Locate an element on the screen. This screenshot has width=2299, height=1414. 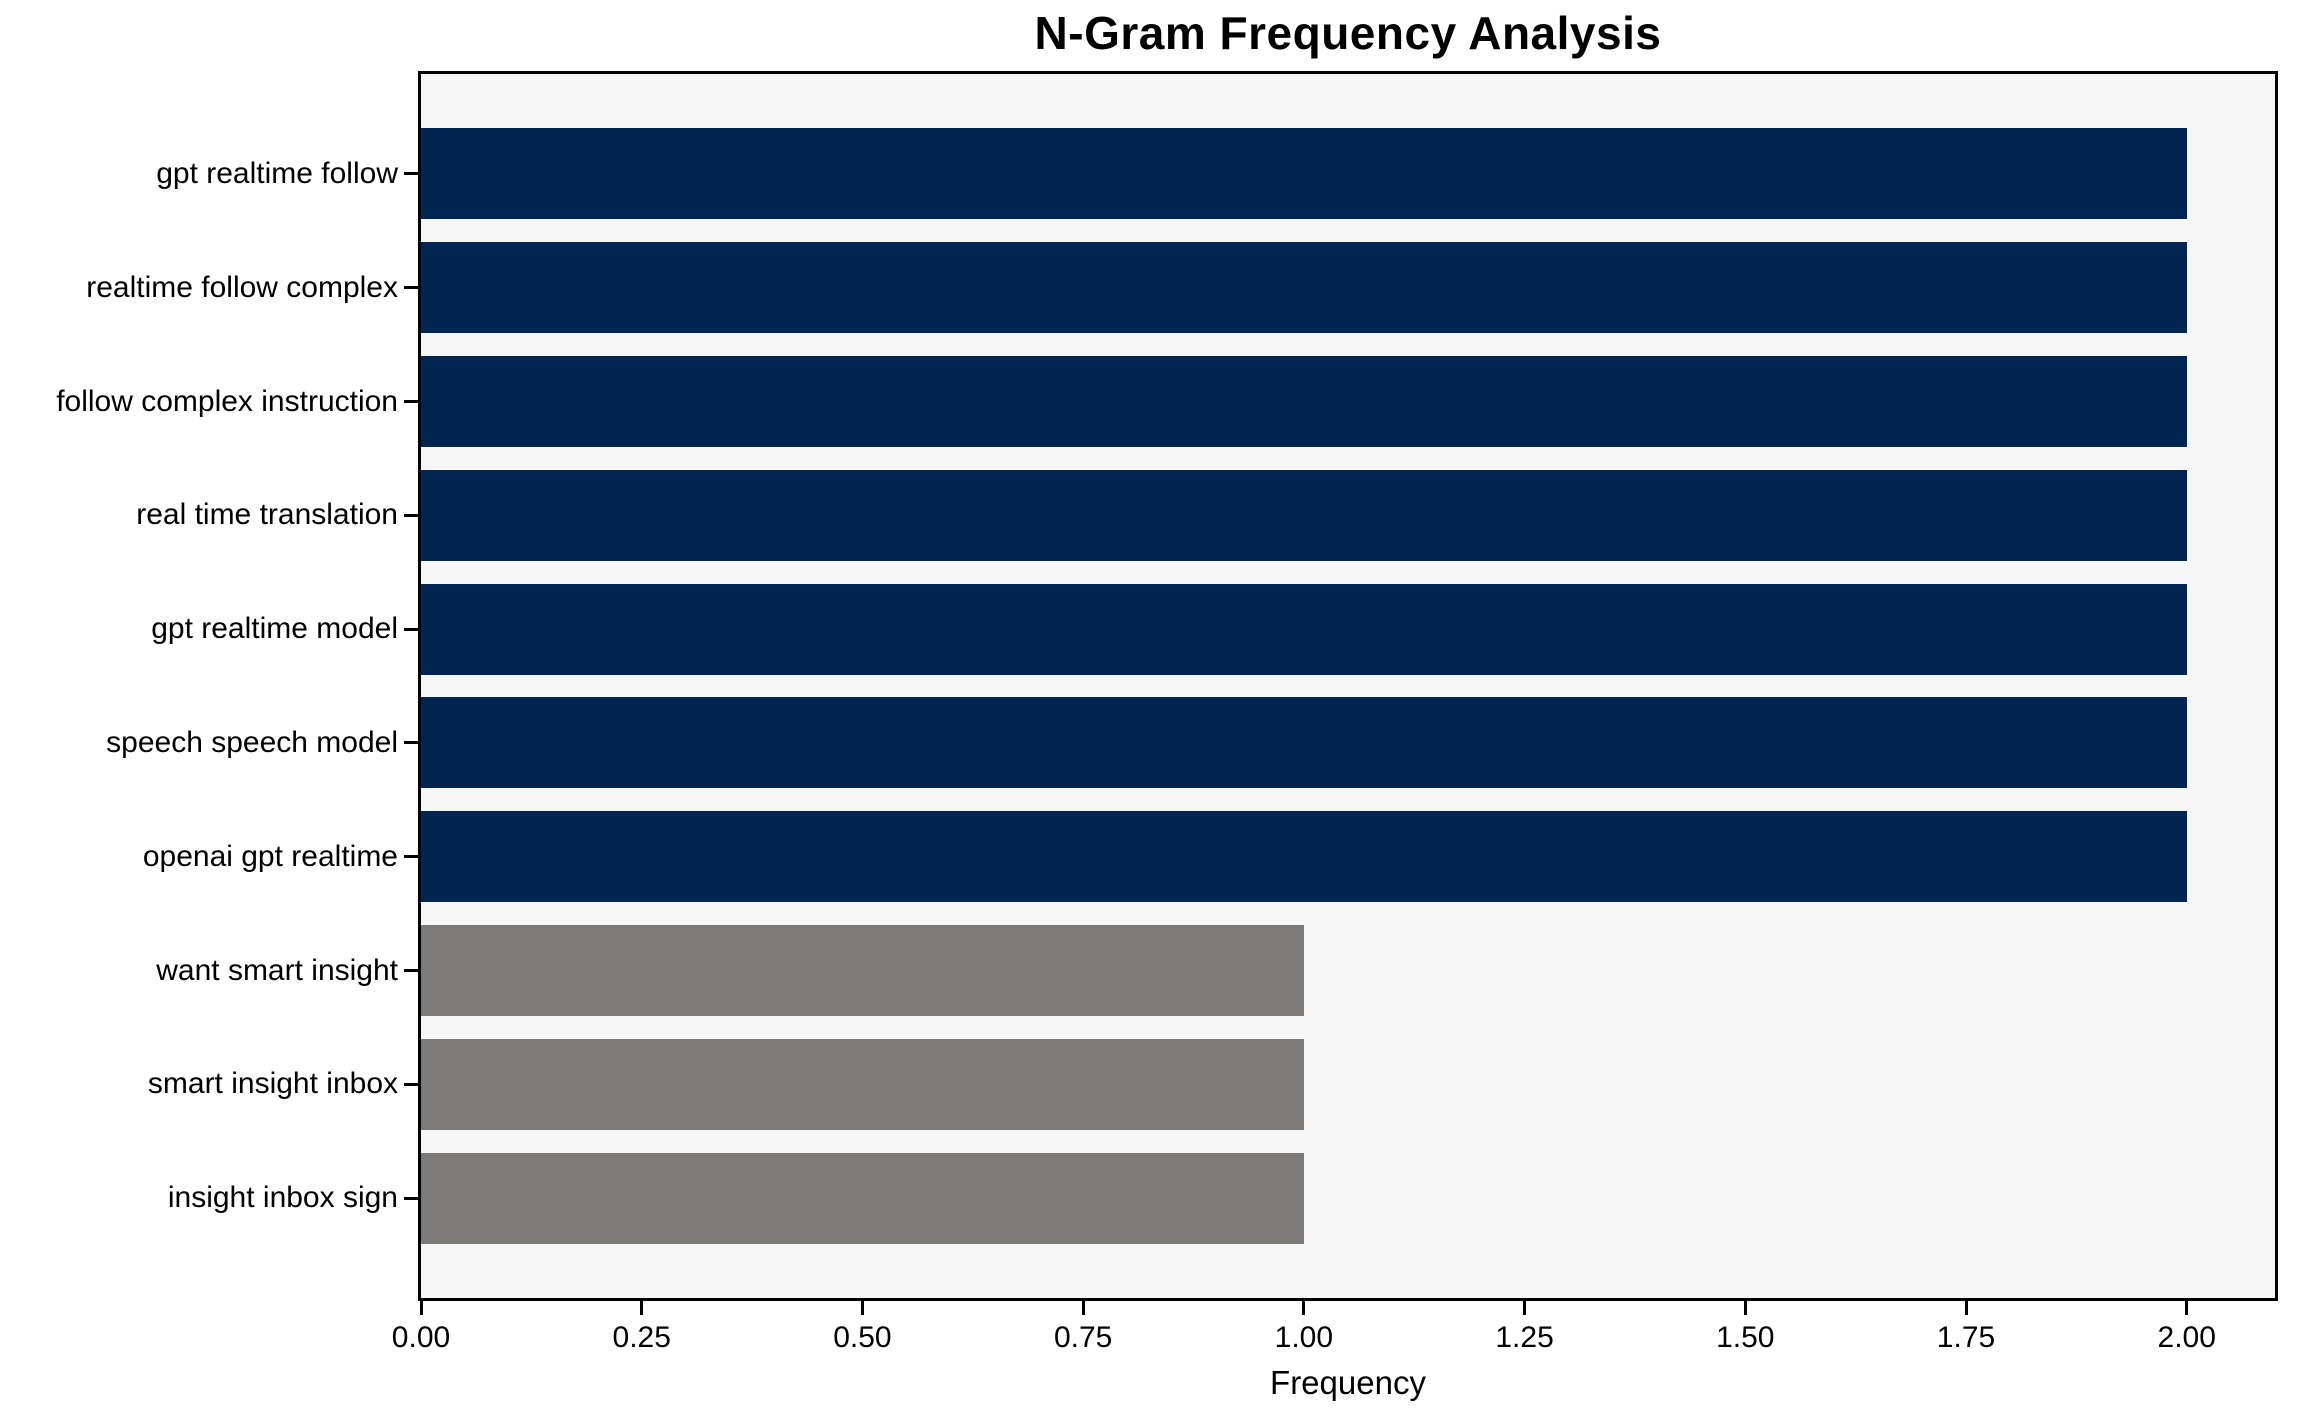
x-axis-label: Frequency is located at coordinates (1348, 1382).